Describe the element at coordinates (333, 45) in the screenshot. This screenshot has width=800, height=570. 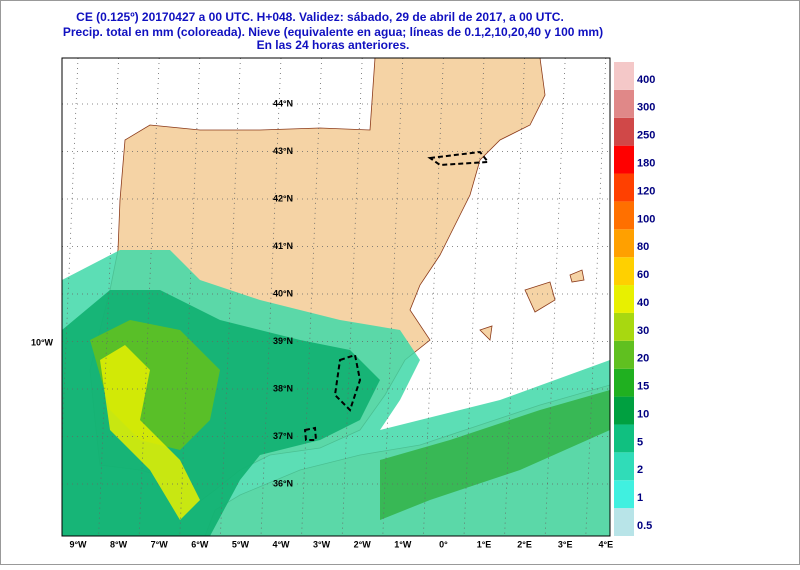
I see `title-line: En las 24 horas anteriores.` at that location.